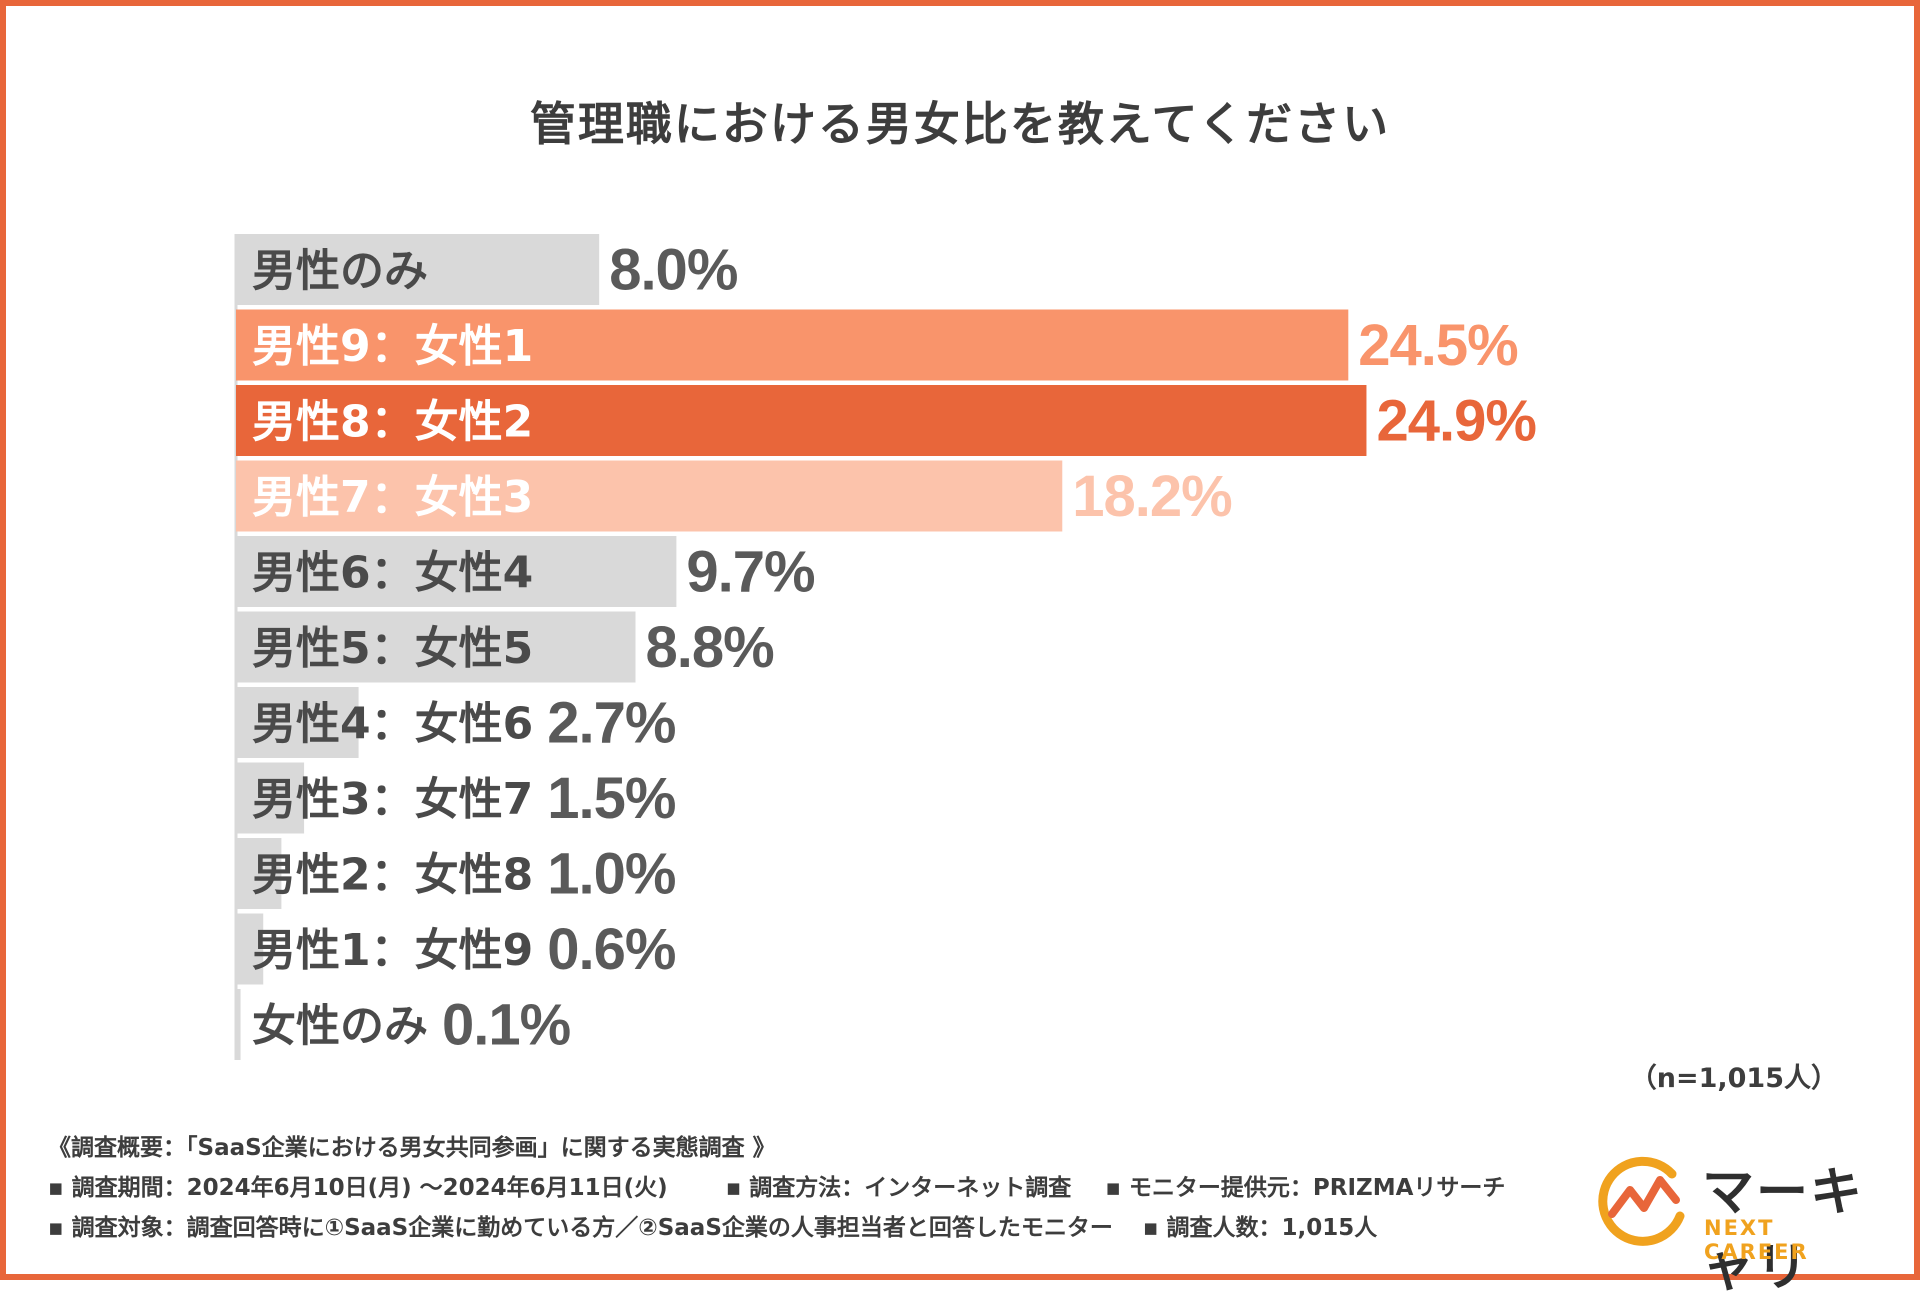  Describe the element at coordinates (611, 798) in the screenshot. I see `value-label-7: 1.5%` at that location.